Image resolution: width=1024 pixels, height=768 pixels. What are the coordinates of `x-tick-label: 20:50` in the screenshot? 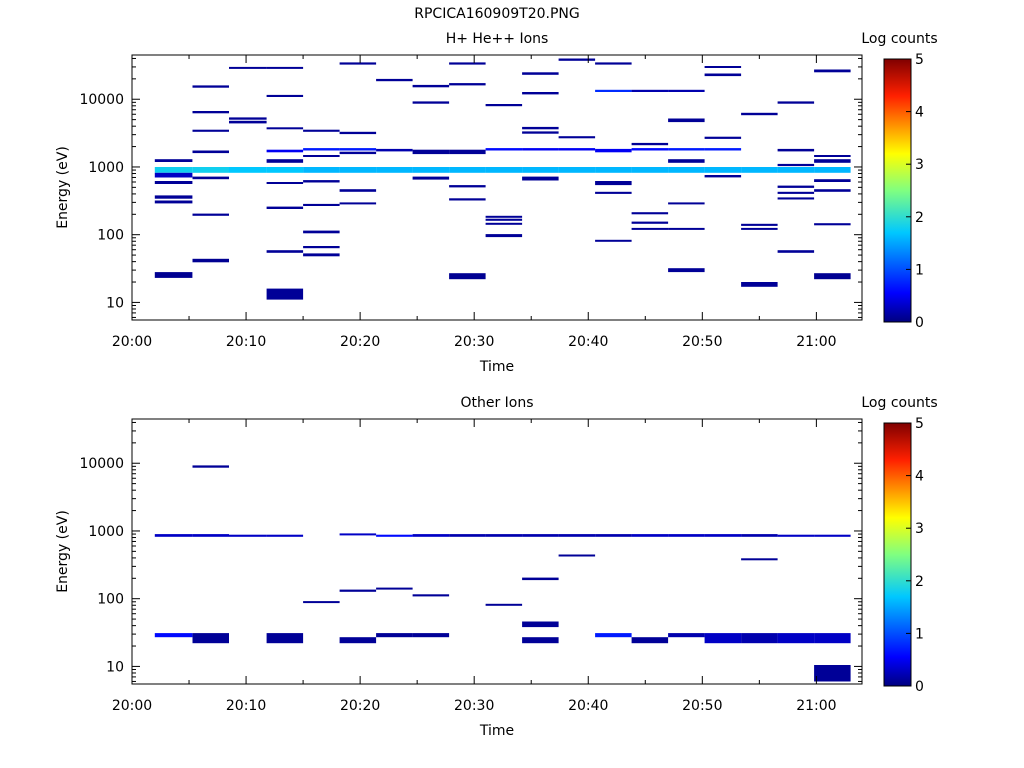 It's located at (702, 342).